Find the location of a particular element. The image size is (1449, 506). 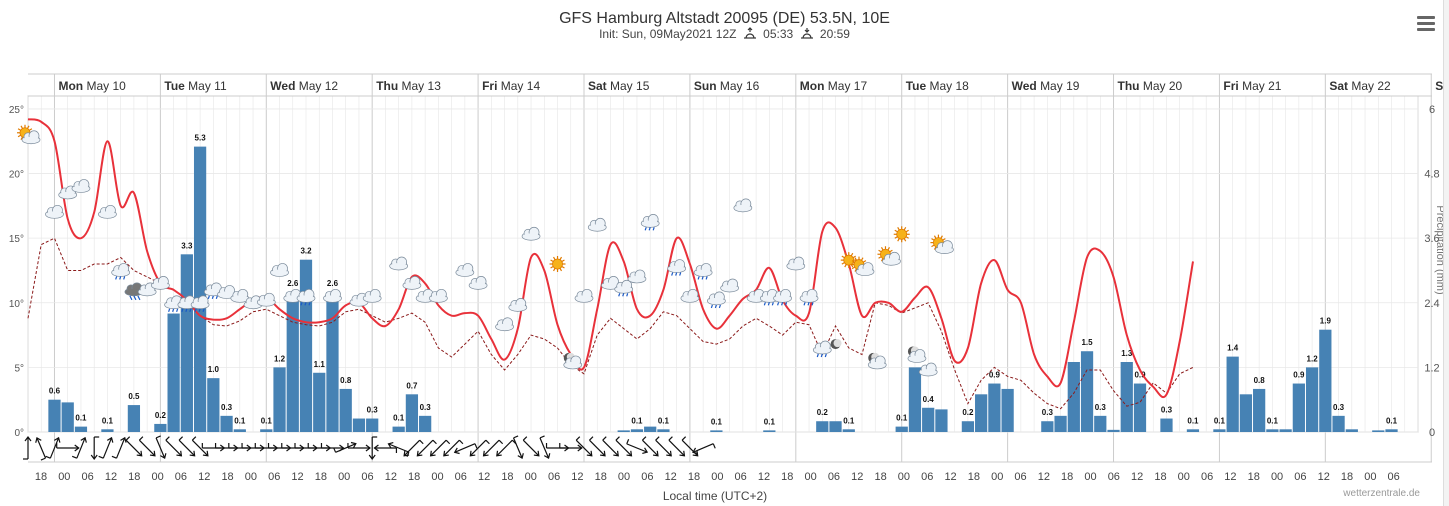

y-tick-right: 0 is located at coordinates (1432, 433).